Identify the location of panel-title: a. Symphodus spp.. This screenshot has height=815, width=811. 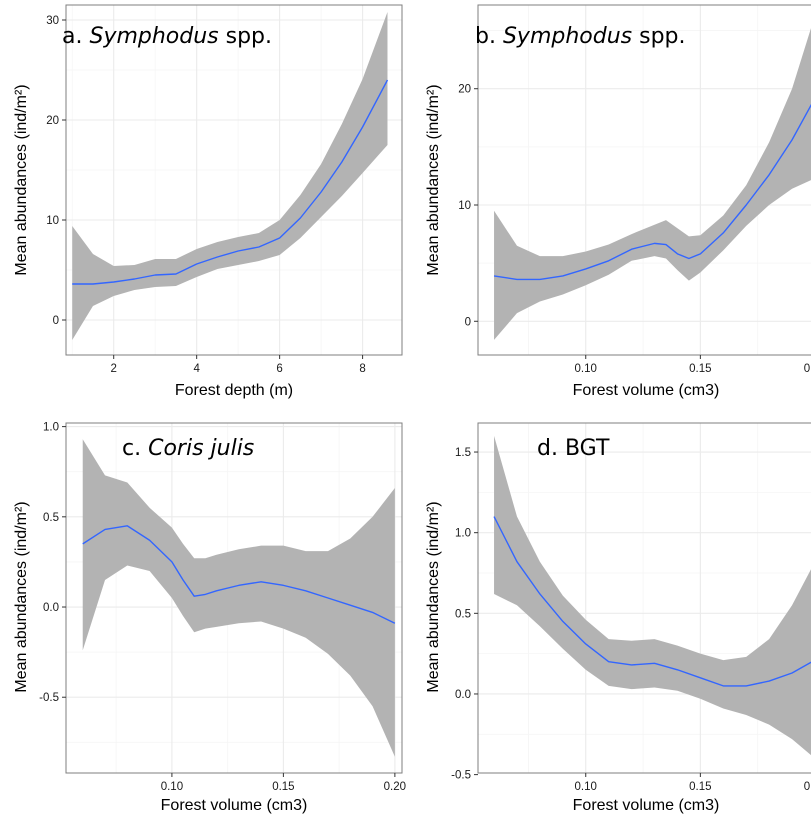
(167, 36).